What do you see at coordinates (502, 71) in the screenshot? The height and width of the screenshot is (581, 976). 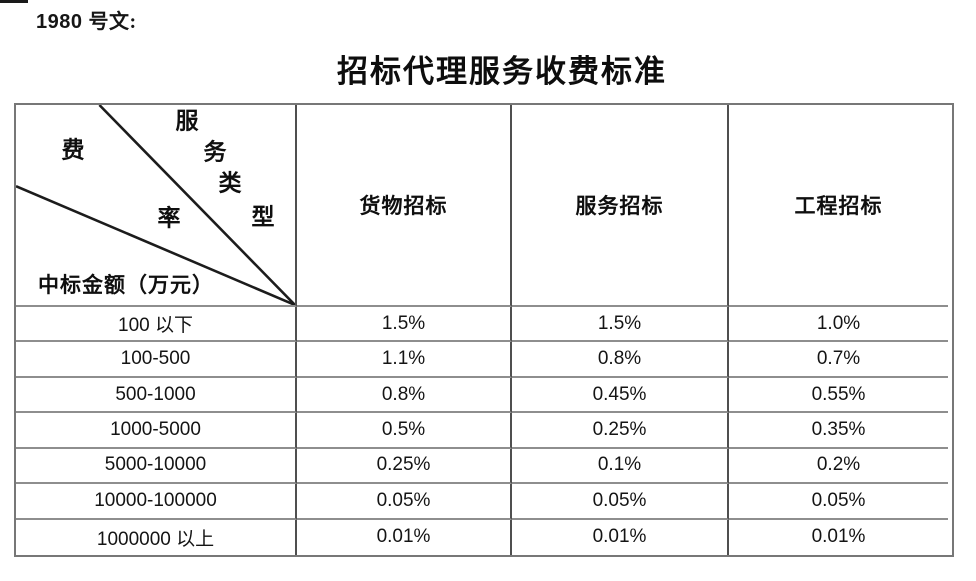 I see `page-title: 招标代理服务收费标准` at bounding box center [502, 71].